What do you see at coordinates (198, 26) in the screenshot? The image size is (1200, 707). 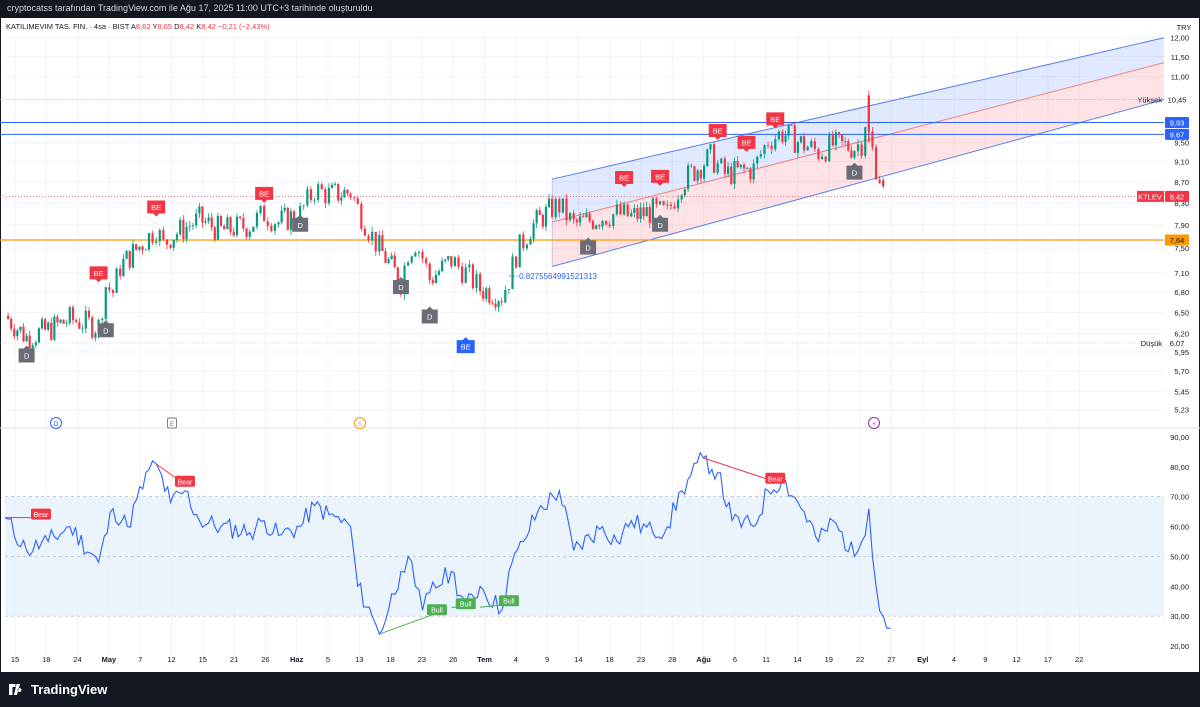 I see `legend-close-label: K` at bounding box center [198, 26].